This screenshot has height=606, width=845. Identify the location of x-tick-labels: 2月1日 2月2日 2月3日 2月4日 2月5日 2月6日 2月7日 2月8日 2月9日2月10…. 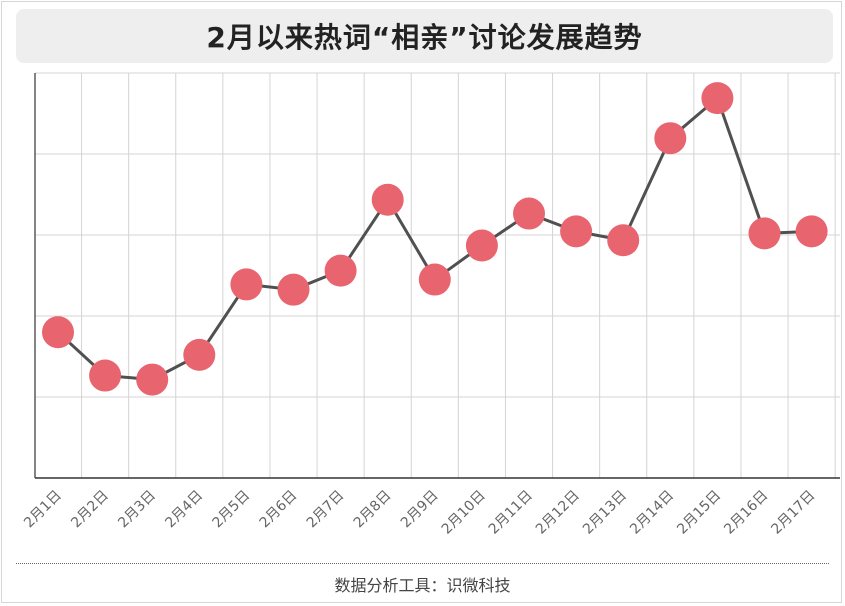
(419, 513).